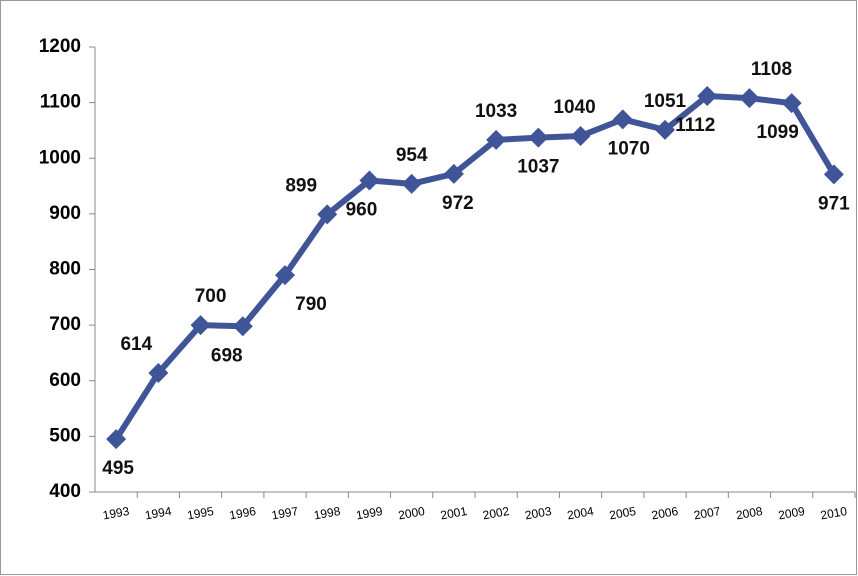  What do you see at coordinates (695, 125) in the screenshot?
I see `data-label: 1112` at bounding box center [695, 125].